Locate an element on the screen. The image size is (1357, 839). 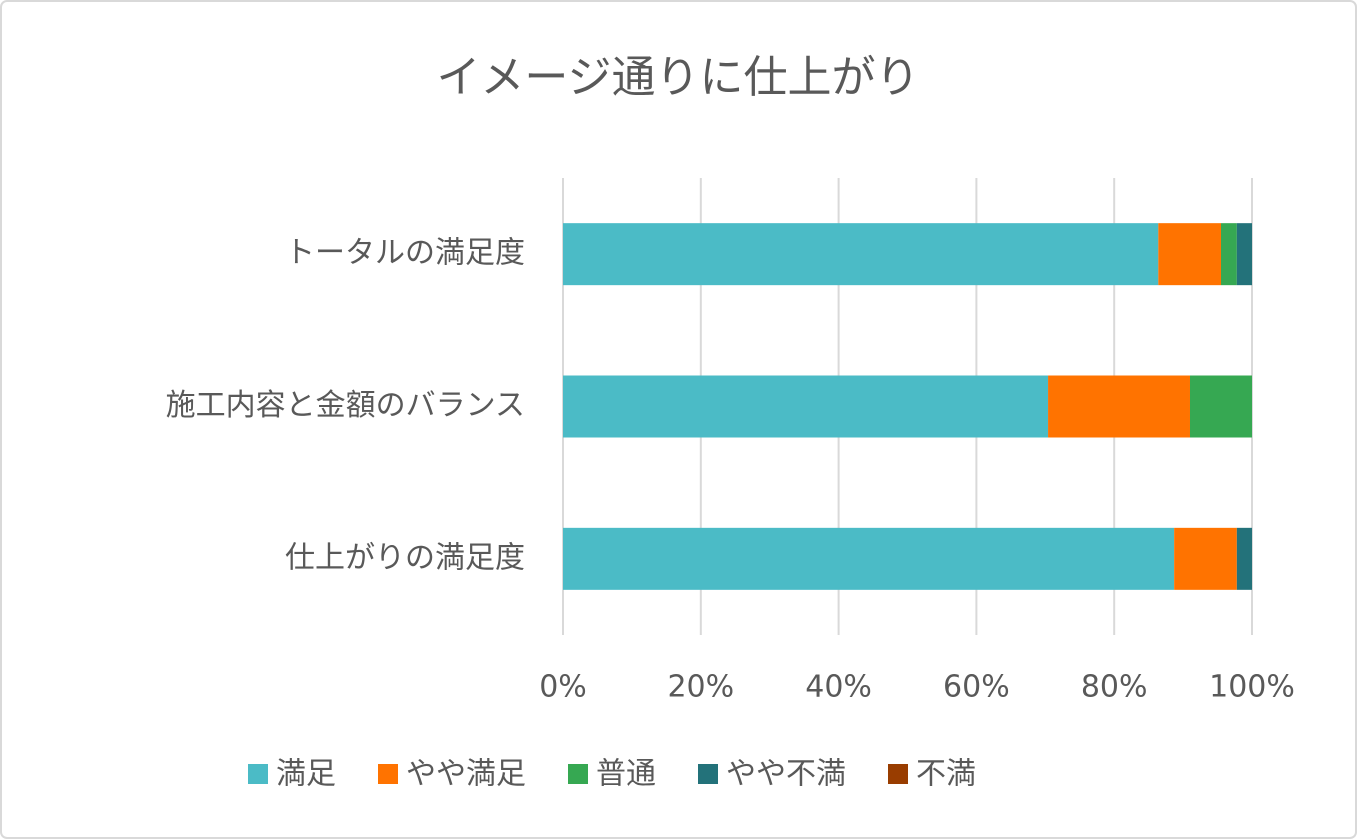
x-tick-label: 60% is located at coordinates (976, 687).